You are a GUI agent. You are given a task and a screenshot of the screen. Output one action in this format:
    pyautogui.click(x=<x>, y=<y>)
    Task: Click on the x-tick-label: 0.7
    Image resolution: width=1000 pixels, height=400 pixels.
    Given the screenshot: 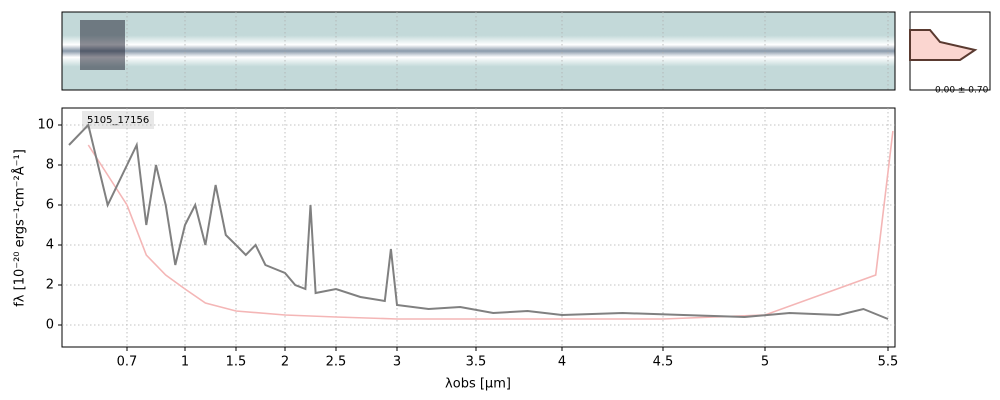 What is the action you would take?
    pyautogui.click(x=127, y=362)
    